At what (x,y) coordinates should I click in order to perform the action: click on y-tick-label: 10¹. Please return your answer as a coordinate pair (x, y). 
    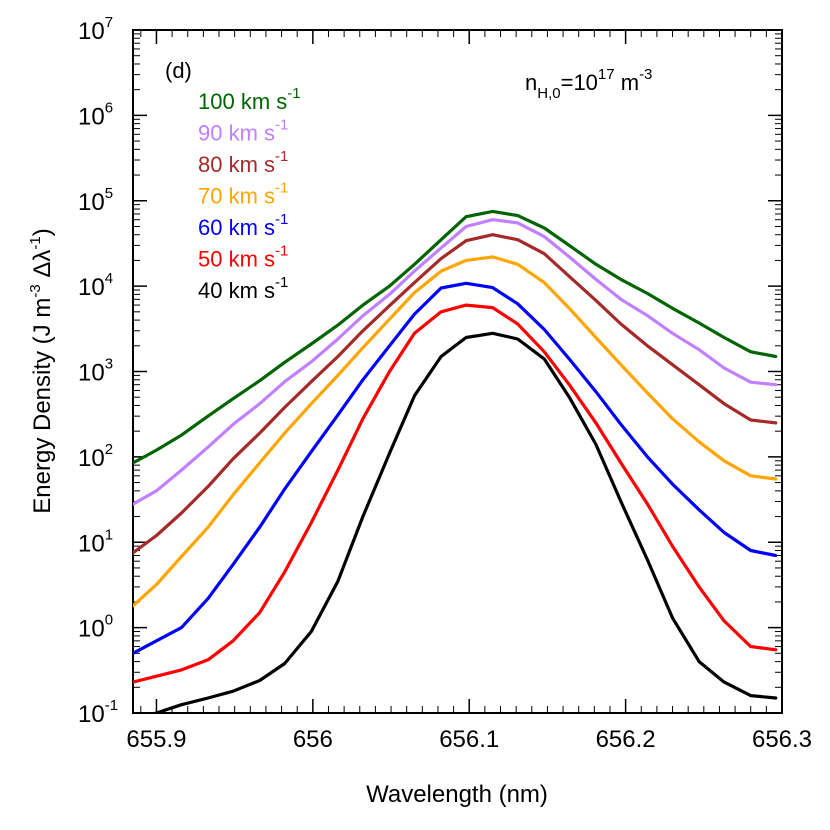
    Looking at the image, I should click on (95, 541).